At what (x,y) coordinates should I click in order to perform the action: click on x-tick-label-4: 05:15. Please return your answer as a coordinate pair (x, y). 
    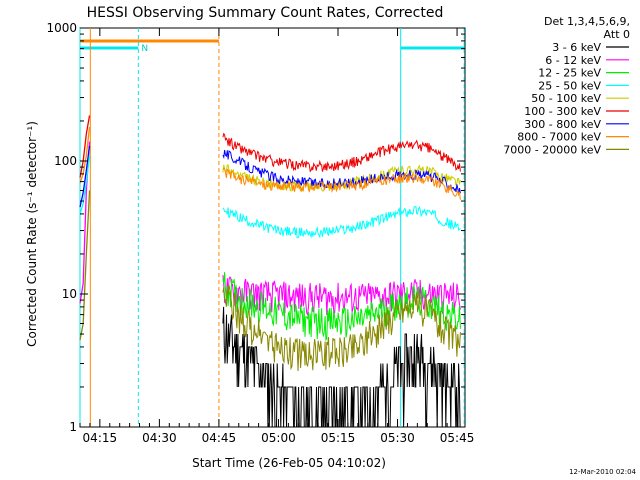
    Looking at the image, I should click on (338, 438).